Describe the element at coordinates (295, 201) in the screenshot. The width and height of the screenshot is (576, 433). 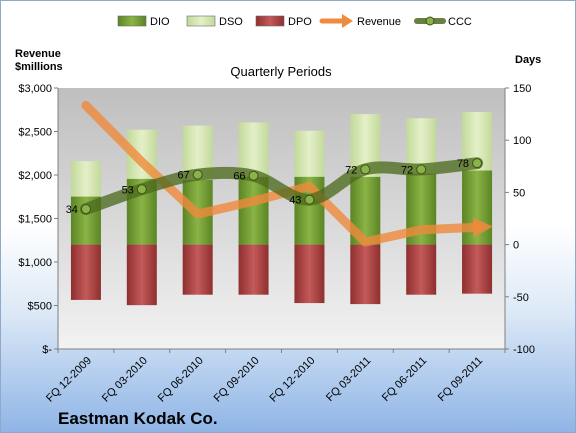
I see `ccc-data-label: 43` at that location.